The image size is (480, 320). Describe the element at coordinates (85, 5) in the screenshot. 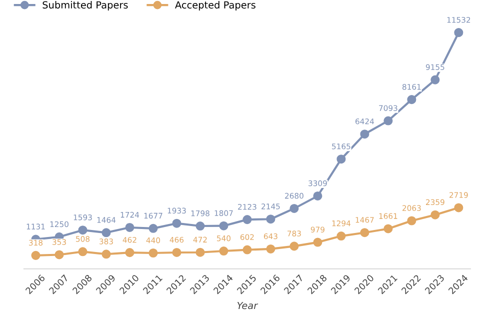

I see `legend-label: Submitted Papers` at that location.